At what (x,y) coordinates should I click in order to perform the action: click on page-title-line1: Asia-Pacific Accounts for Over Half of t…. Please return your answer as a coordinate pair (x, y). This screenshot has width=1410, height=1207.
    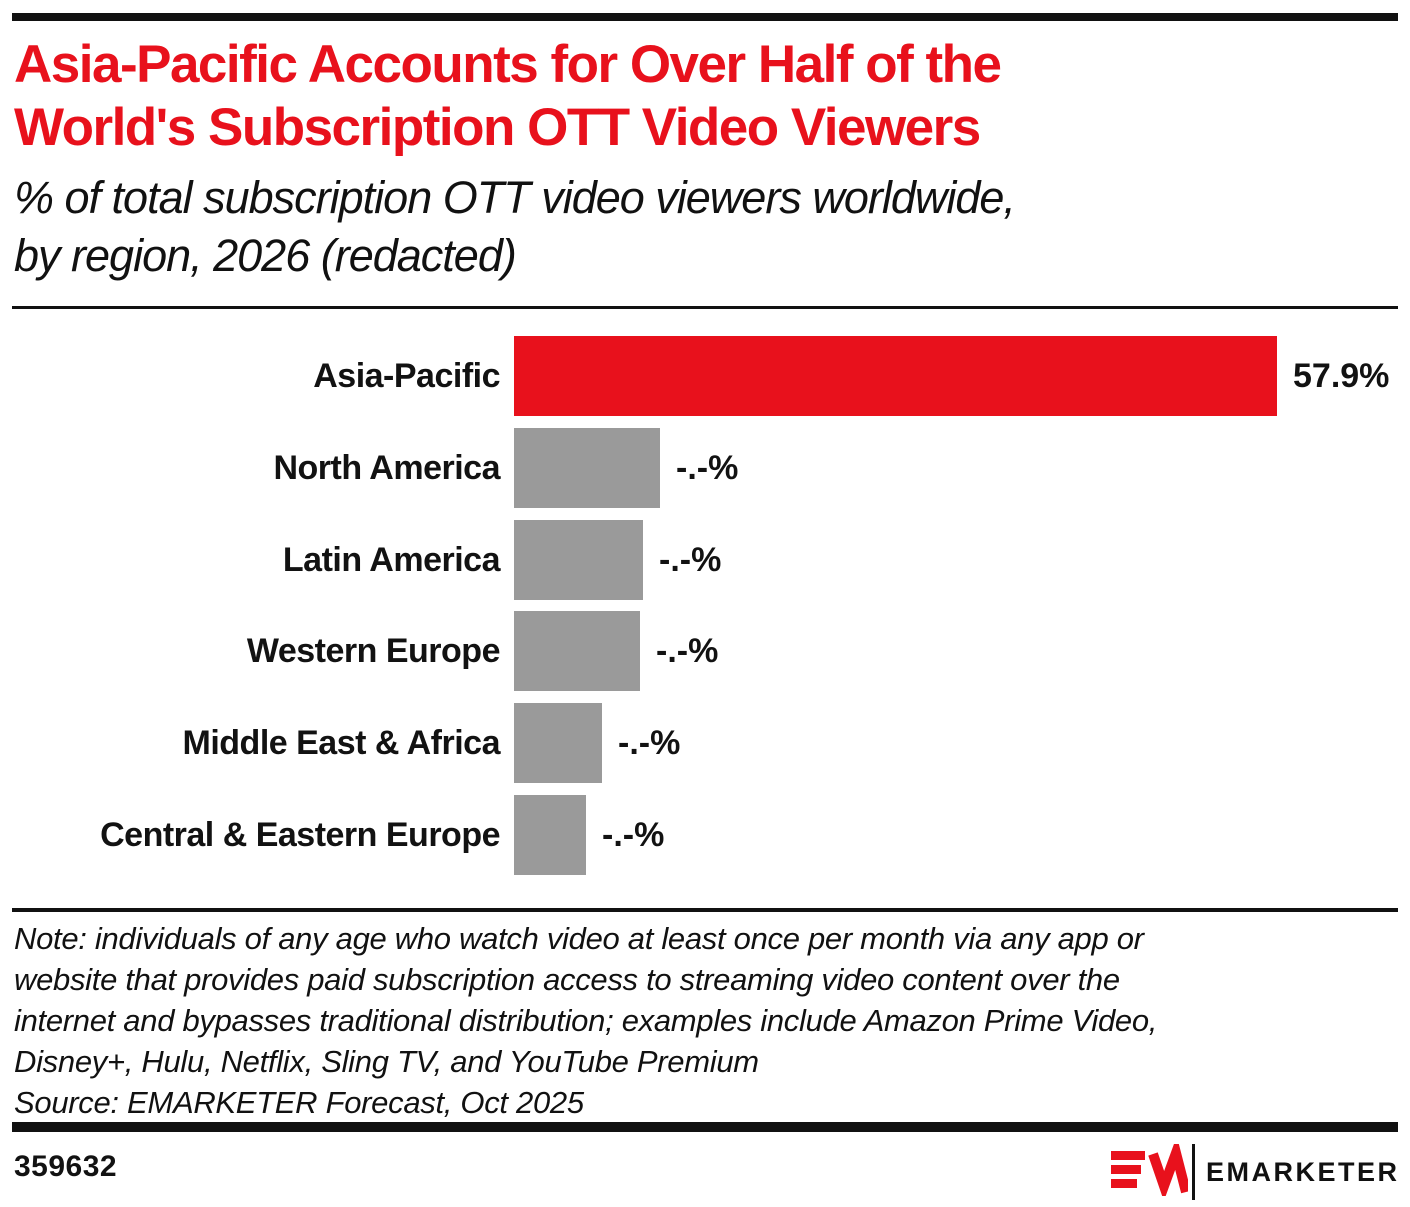
    Looking at the image, I should click on (508, 64).